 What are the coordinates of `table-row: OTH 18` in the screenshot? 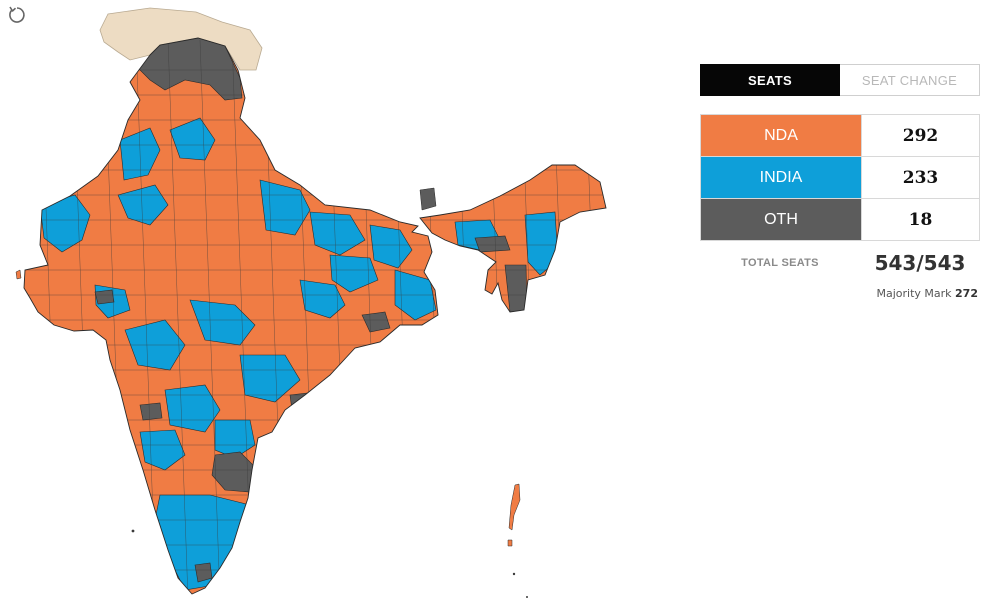 It's located at (840, 220).